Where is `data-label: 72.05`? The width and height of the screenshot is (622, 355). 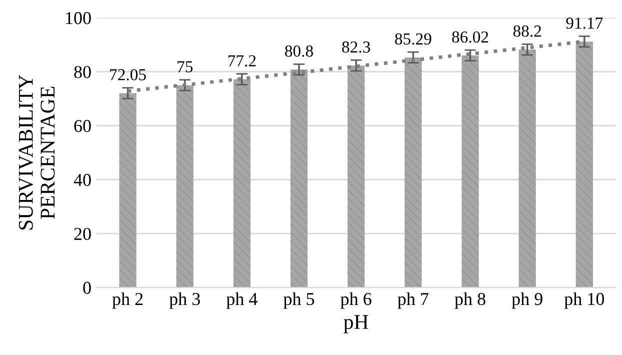 data-label: 72.05 is located at coordinates (128, 74).